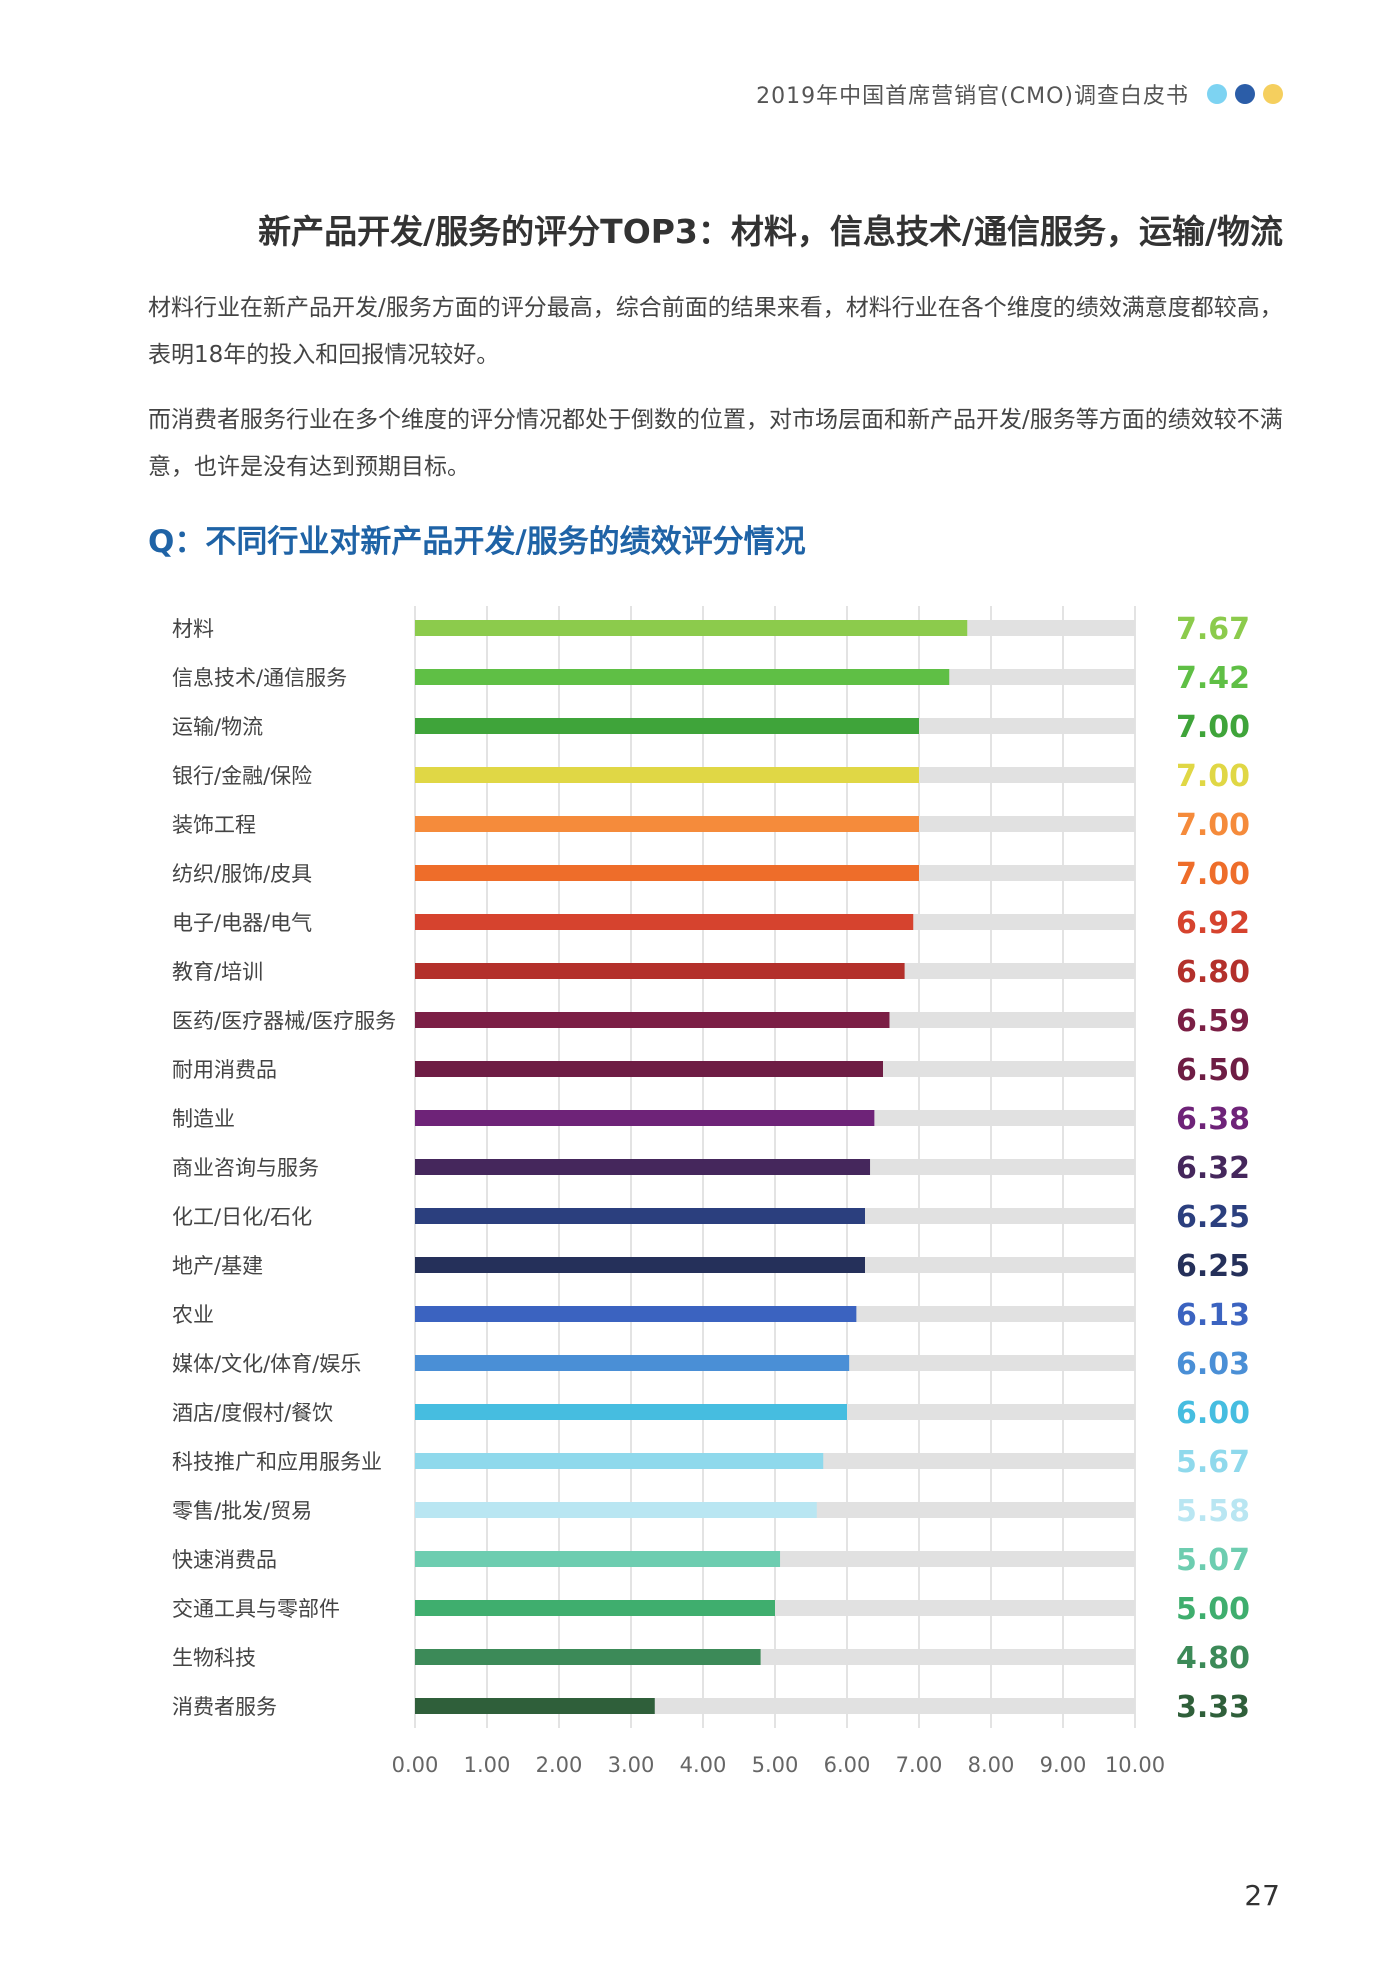 This screenshot has height=1969, width=1378. Describe the element at coordinates (1213, 1119) in the screenshot. I see `data-label: 6.38` at that location.